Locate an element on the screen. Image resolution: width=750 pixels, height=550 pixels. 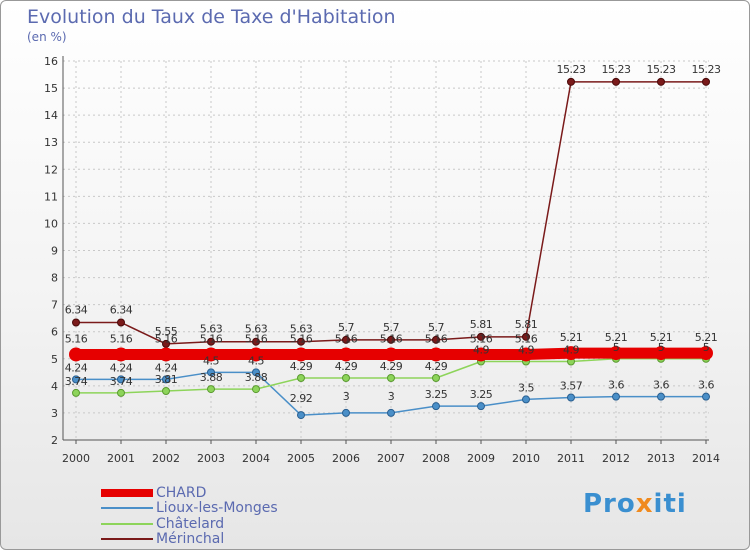
y-tick-label: 10 is located at coordinates (51, 223).